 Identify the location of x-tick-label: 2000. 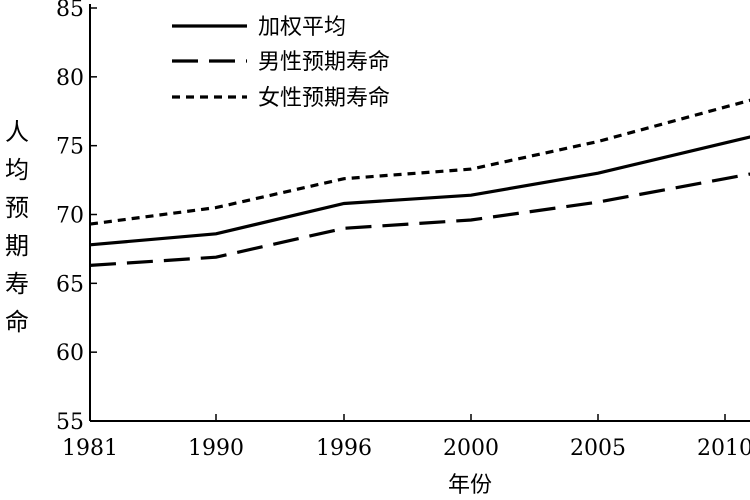
(471, 448).